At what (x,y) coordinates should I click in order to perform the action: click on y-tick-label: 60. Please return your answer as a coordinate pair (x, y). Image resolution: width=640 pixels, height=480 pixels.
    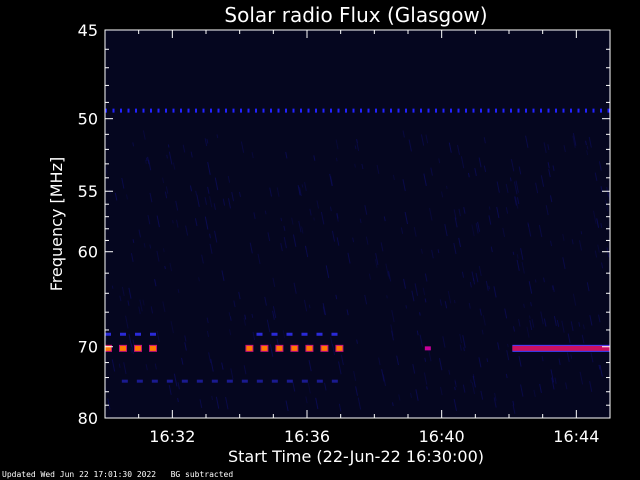
    Looking at the image, I should click on (88, 252).